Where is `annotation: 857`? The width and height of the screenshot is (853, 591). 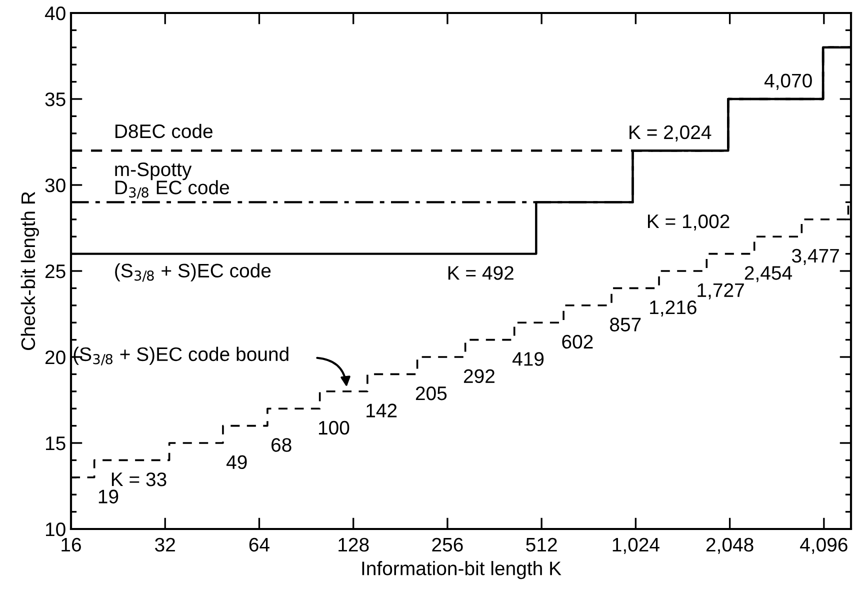 annotation: 857 is located at coordinates (625, 325).